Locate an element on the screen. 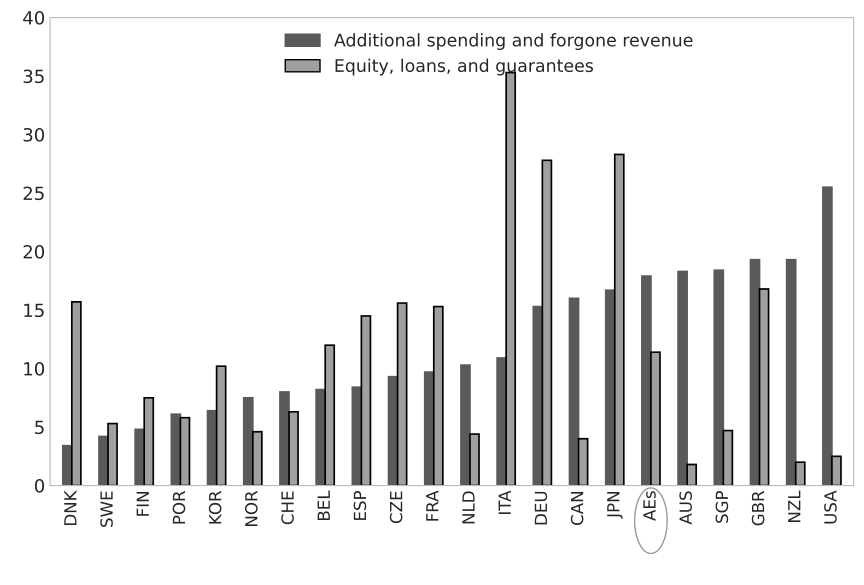 This screenshot has height=585, width=864. y-tick-label: 10 is located at coordinates (34, 369).